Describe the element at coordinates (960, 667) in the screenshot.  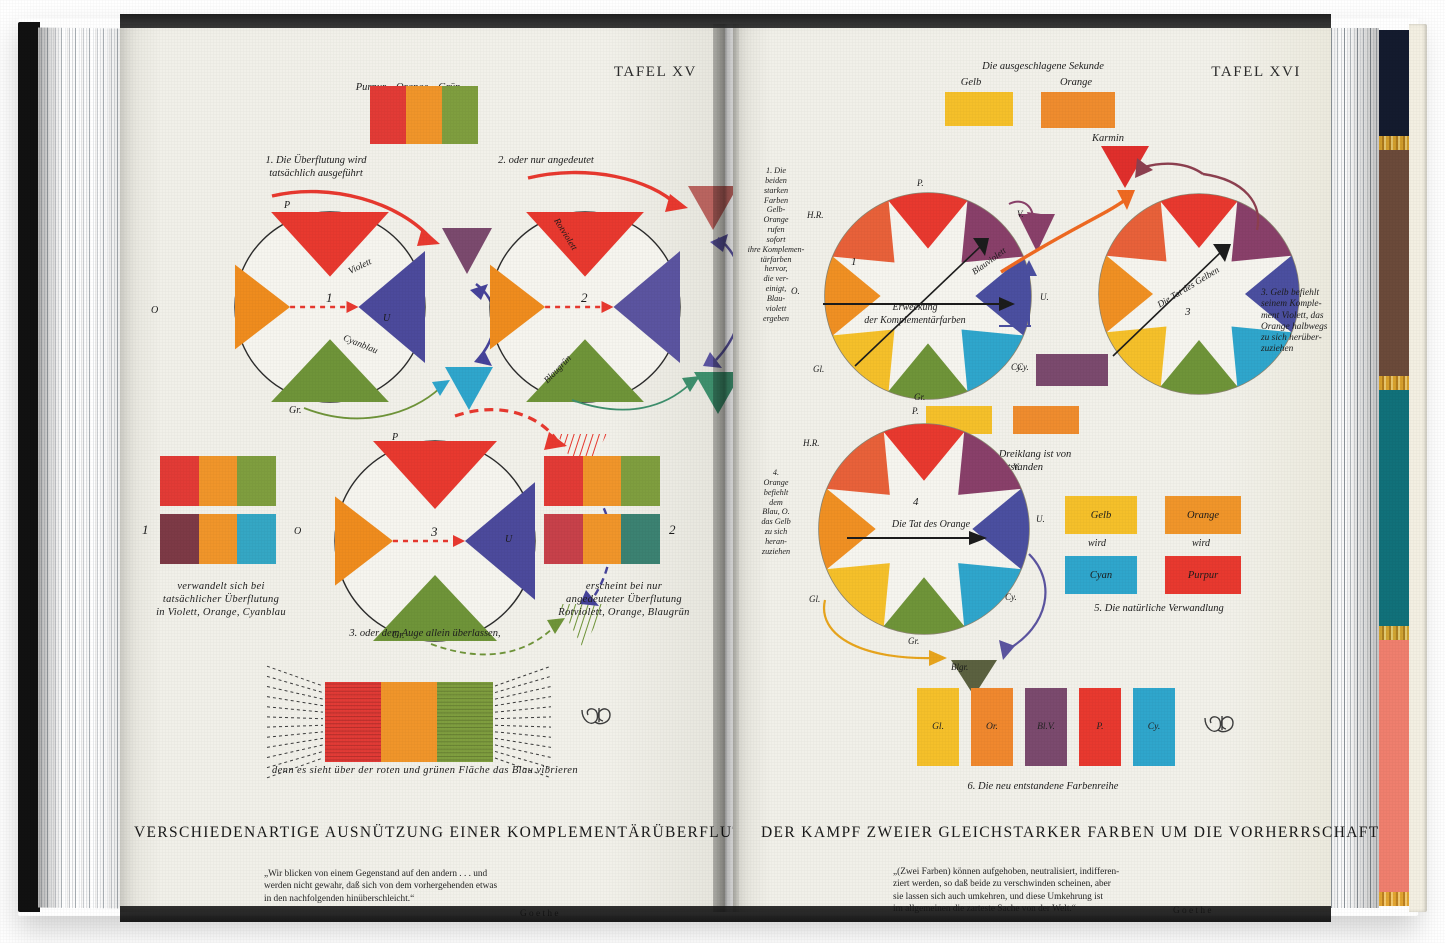
I see `star4-label-blgr: Blgr.` at that location.